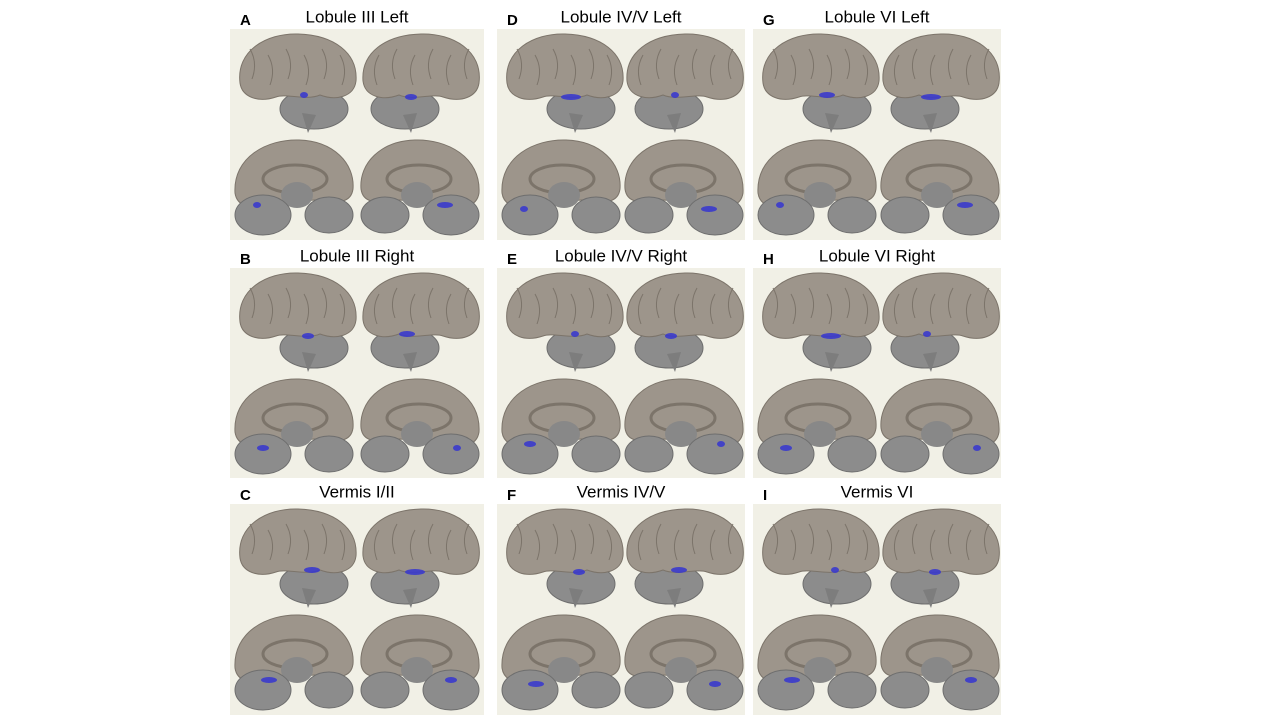 The height and width of the screenshot is (720, 1280). Describe the element at coordinates (768, 259) in the screenshot. I see `panel-letter: H` at that location.